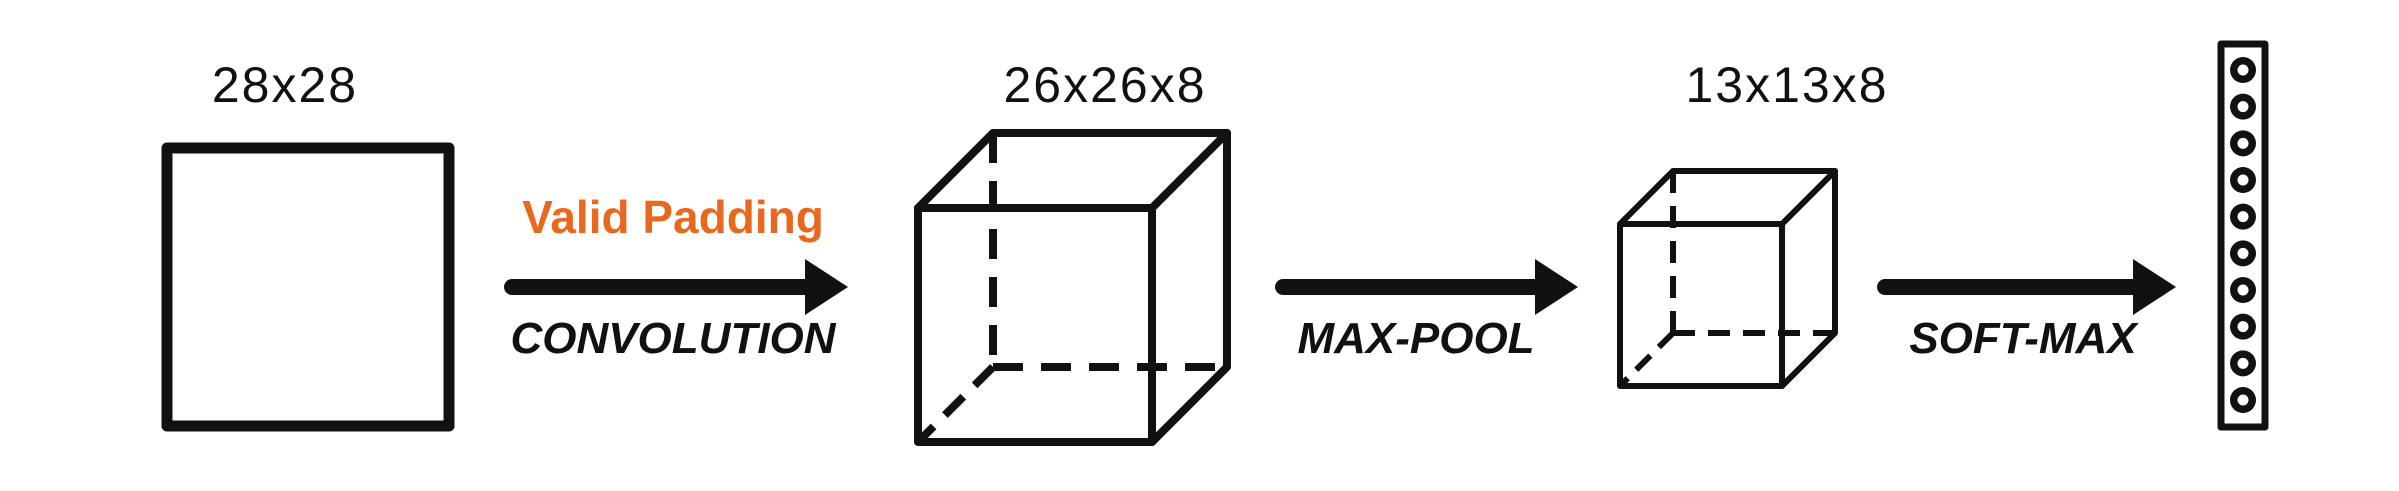  What do you see at coordinates (673, 338) in the screenshot?
I see `convolution-label: CONVOLUTION` at bounding box center [673, 338].